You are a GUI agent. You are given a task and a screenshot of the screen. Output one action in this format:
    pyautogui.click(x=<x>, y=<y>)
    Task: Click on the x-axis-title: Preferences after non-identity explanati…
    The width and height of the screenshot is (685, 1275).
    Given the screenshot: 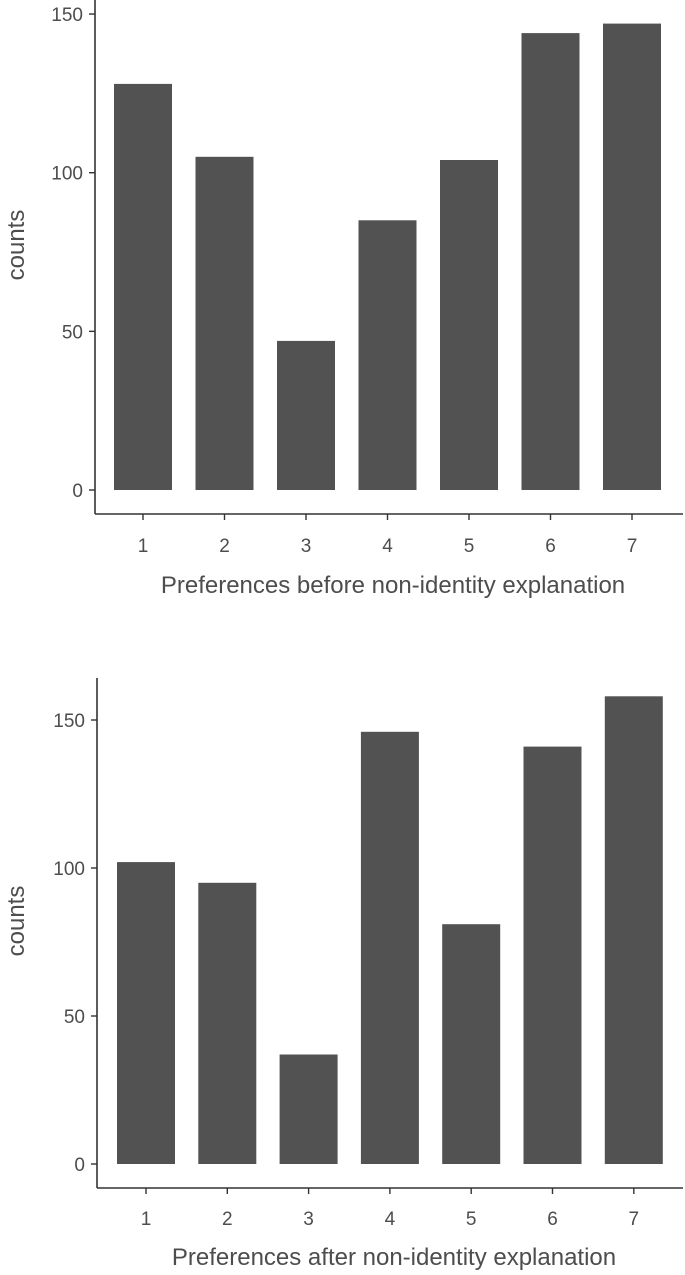 What is the action you would take?
    pyautogui.click(x=394, y=1257)
    